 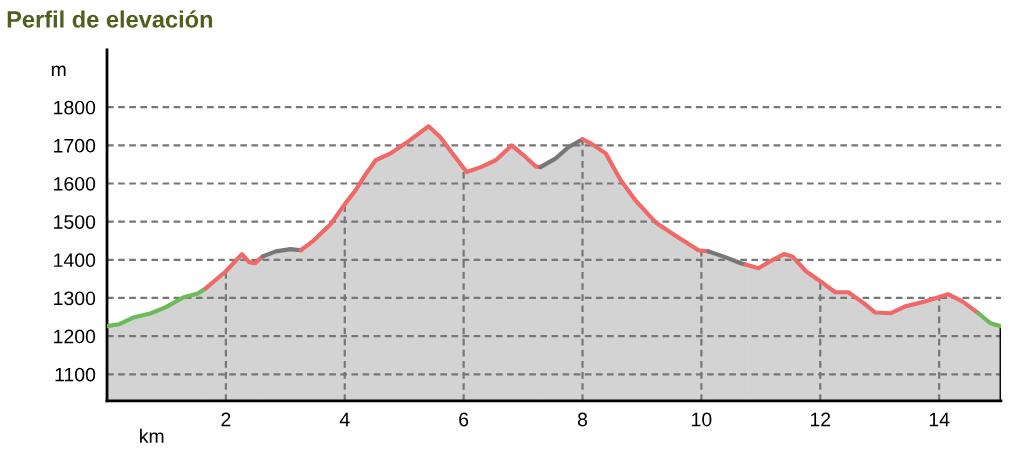 What do you see at coordinates (75, 336) in the screenshot?
I see `y-tick-label: 1200` at bounding box center [75, 336].